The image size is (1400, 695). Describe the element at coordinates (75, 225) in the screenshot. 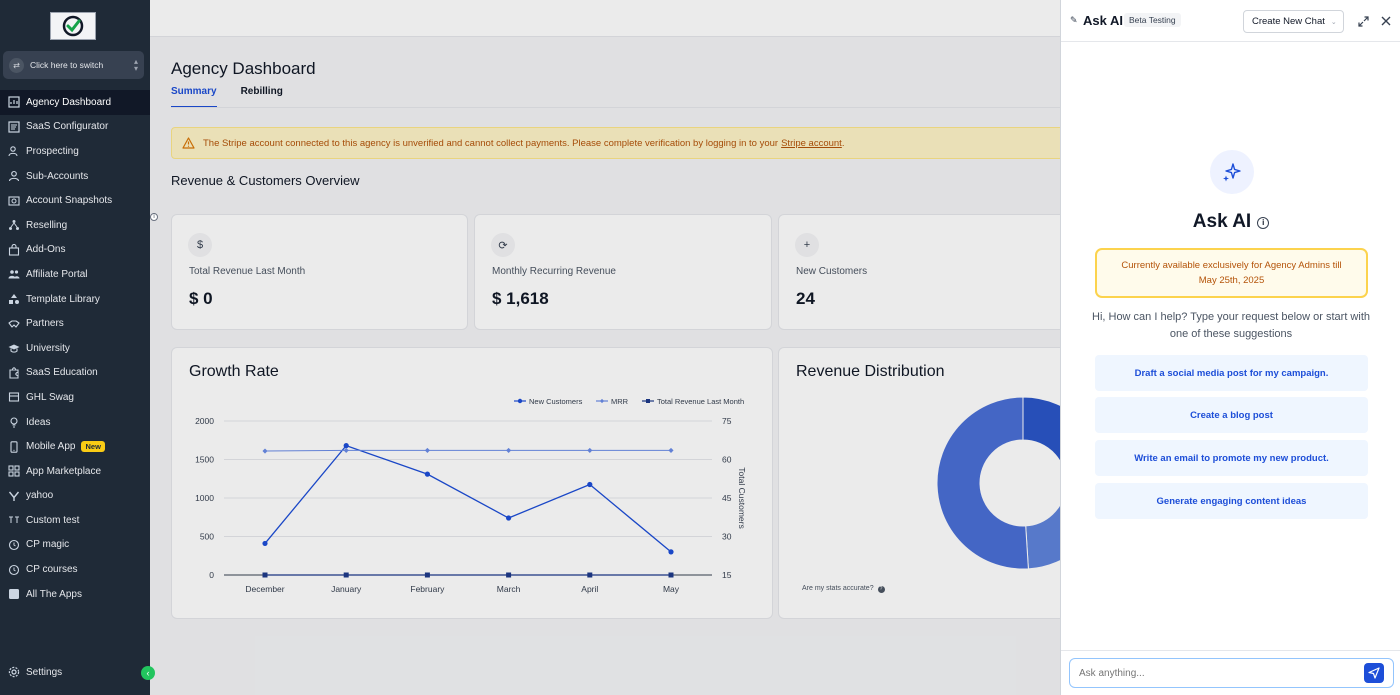

I see `sidebar-item-reselling: Reselling` at that location.